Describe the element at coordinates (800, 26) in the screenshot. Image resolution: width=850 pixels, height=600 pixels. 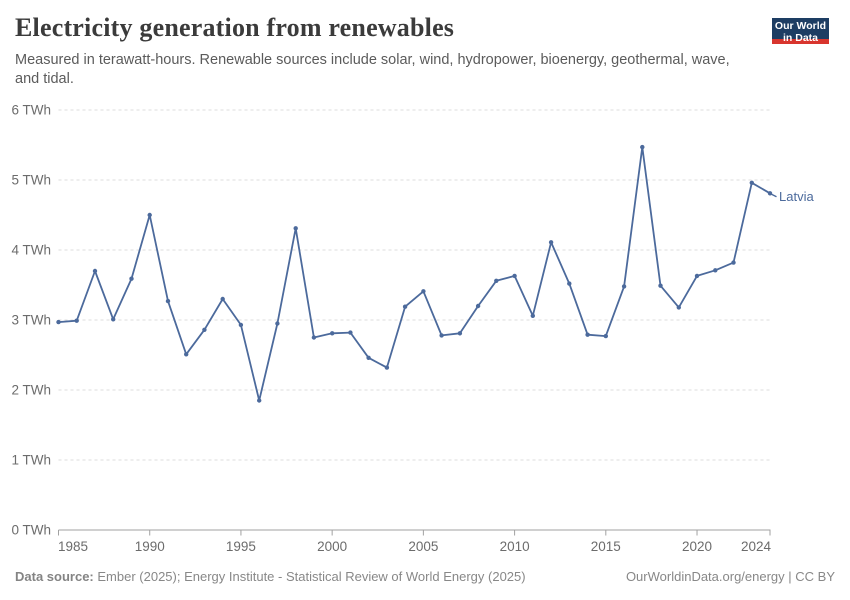
I see `owid-logo-line1: Our World` at that location.